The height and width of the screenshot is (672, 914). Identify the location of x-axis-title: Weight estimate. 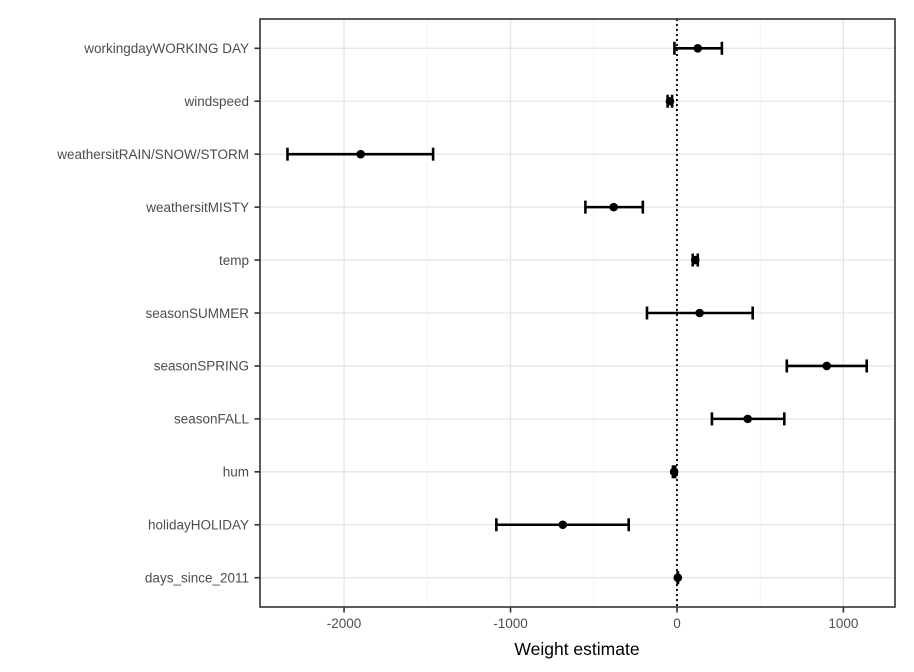
(576, 649).